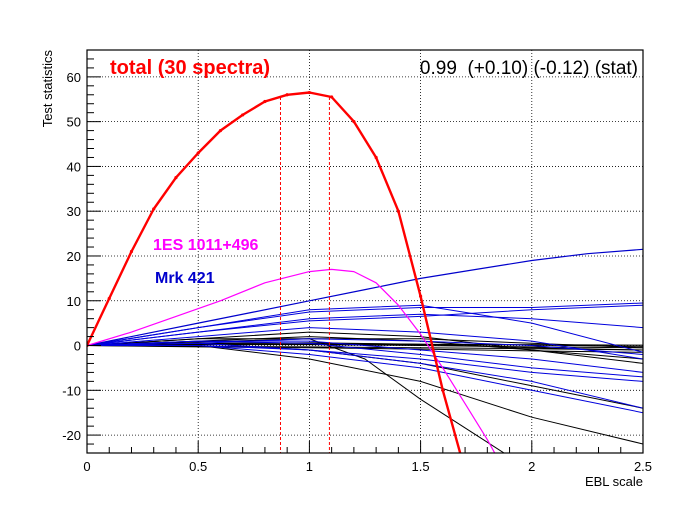 This screenshot has width=698, height=505. Describe the element at coordinates (74, 77) in the screenshot. I see `y-tick-label: 60` at that location.